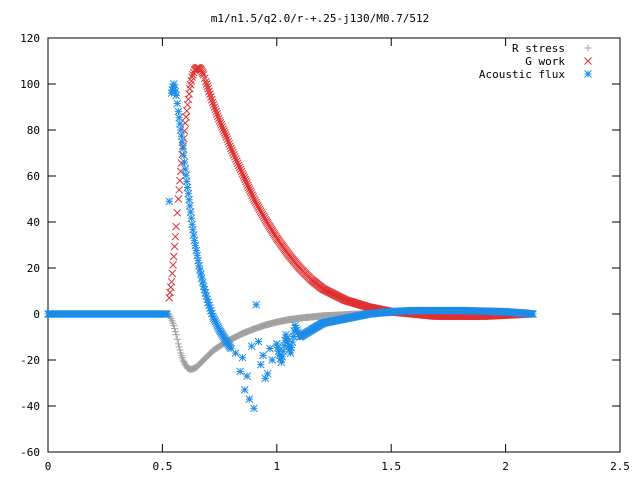 The height and width of the screenshot is (480, 640). What do you see at coordinates (276, 466) in the screenshot?
I see `x-tick-label: 1` at bounding box center [276, 466].